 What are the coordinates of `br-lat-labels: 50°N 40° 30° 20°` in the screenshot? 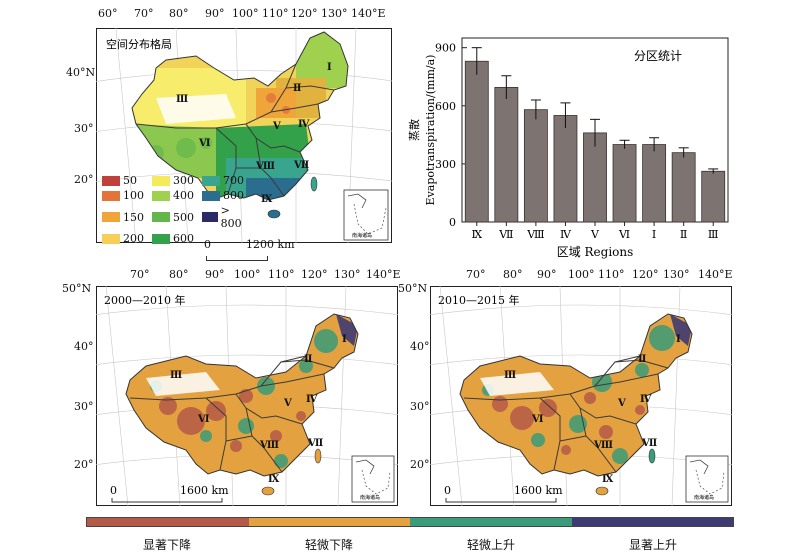 It's located at (414, 390).